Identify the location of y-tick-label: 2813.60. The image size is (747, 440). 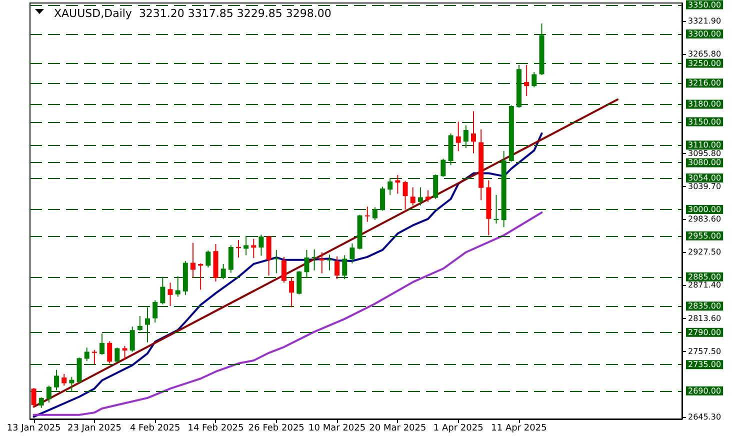
(705, 319).